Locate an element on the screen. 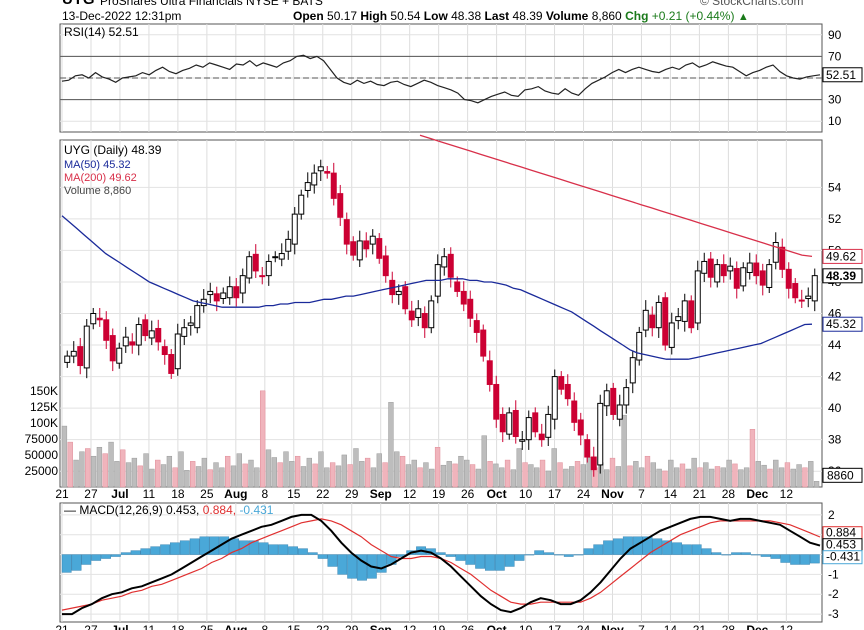  macd-line is located at coordinates (441, 564).